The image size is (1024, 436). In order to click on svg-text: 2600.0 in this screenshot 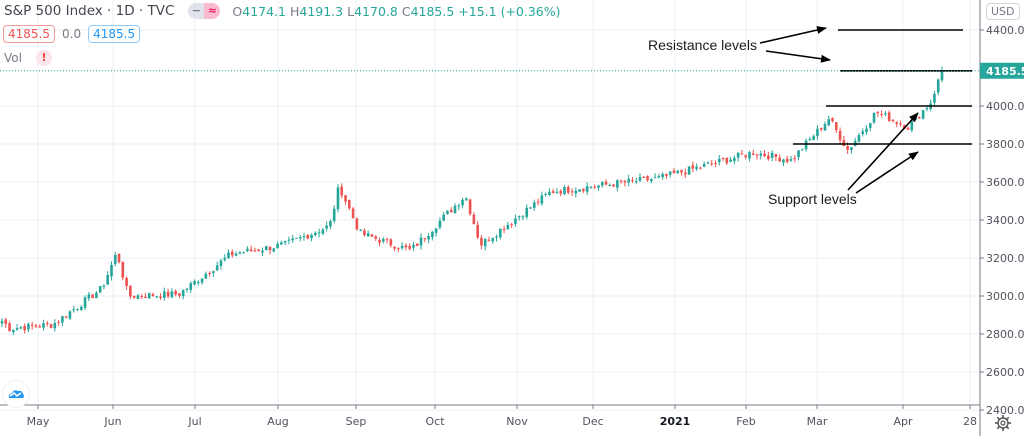, I will do `click(1005, 372)`.